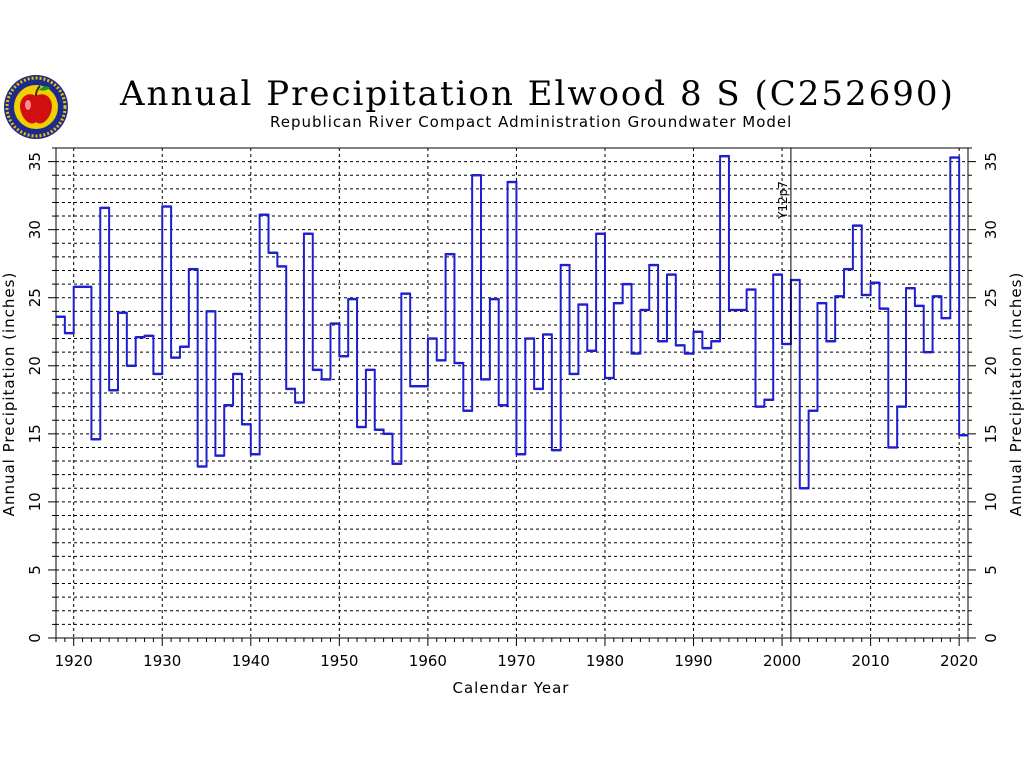 This screenshot has width=1024, height=768. I want to click on x-tick-label: 1930, so click(162, 661).